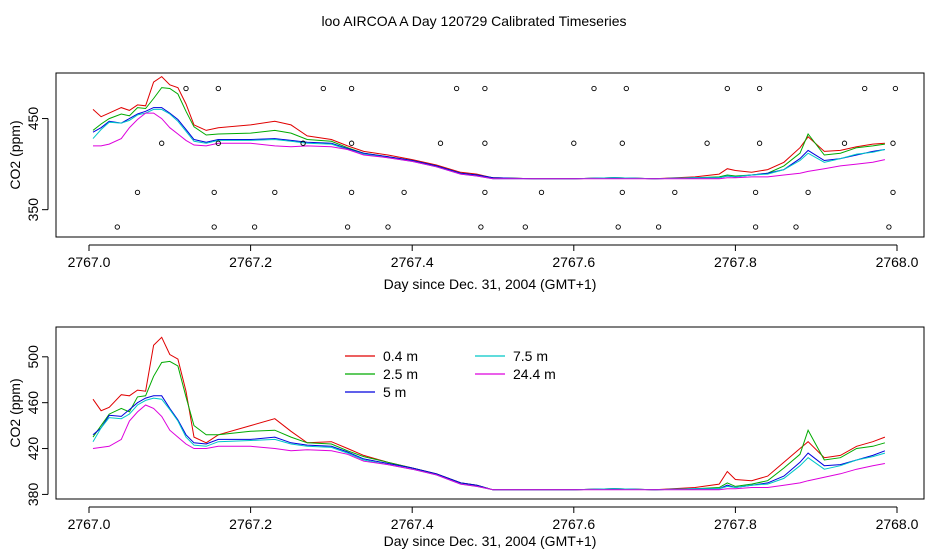  Describe the element at coordinates (33, 119) in the screenshot. I see `y-tick-label: 450` at that location.